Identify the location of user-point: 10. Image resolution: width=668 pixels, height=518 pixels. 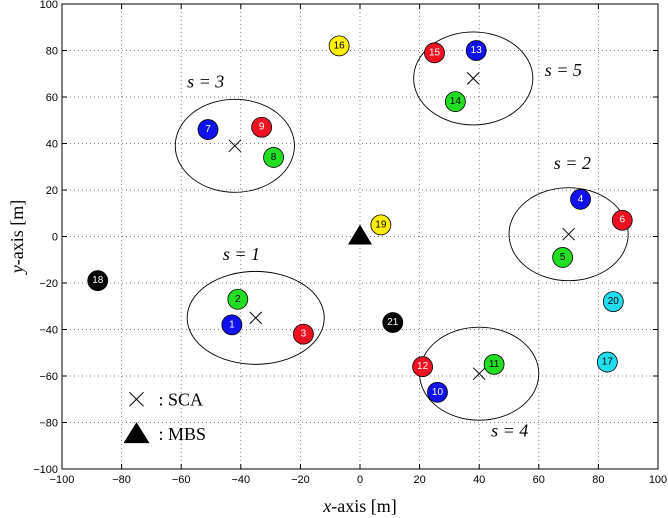
(437, 392).